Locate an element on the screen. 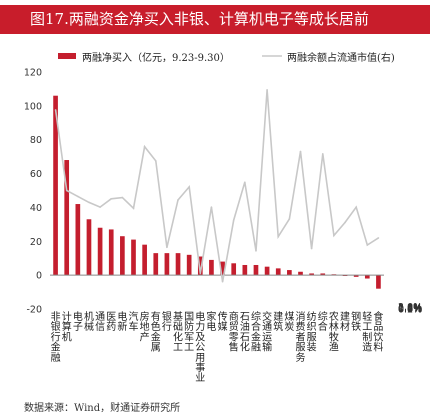  y-left-tick-label: 40 is located at coordinates (36, 208).